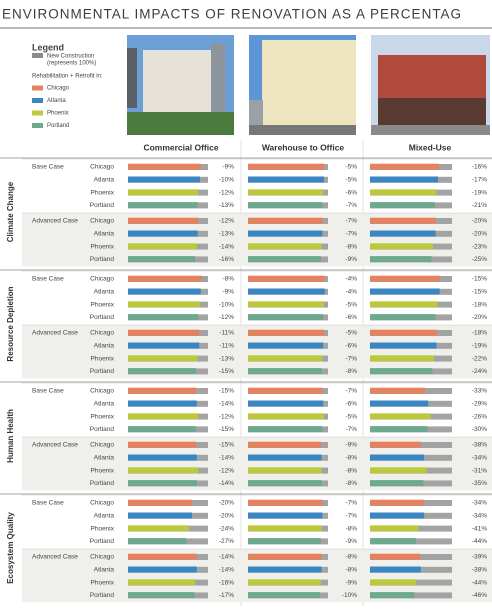 This screenshot has width=492, height=612. Describe the element at coordinates (70, 57) in the screenshot. I see `legend-label: New Construction` at that location.